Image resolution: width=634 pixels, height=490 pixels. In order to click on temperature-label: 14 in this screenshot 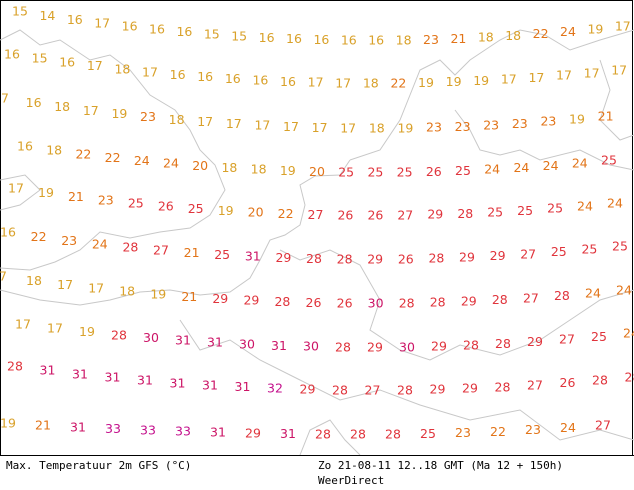, I will do `click(47, 15)`.